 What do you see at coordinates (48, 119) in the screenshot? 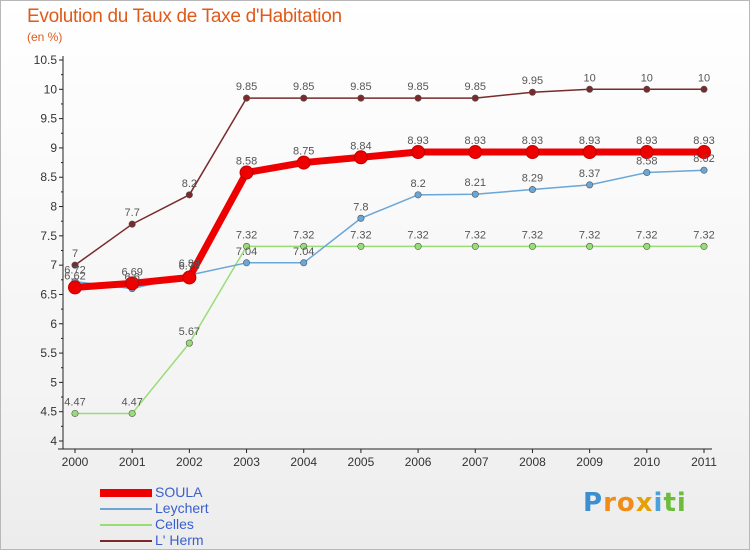
I see `y-tick-label: 9.5` at bounding box center [48, 119].